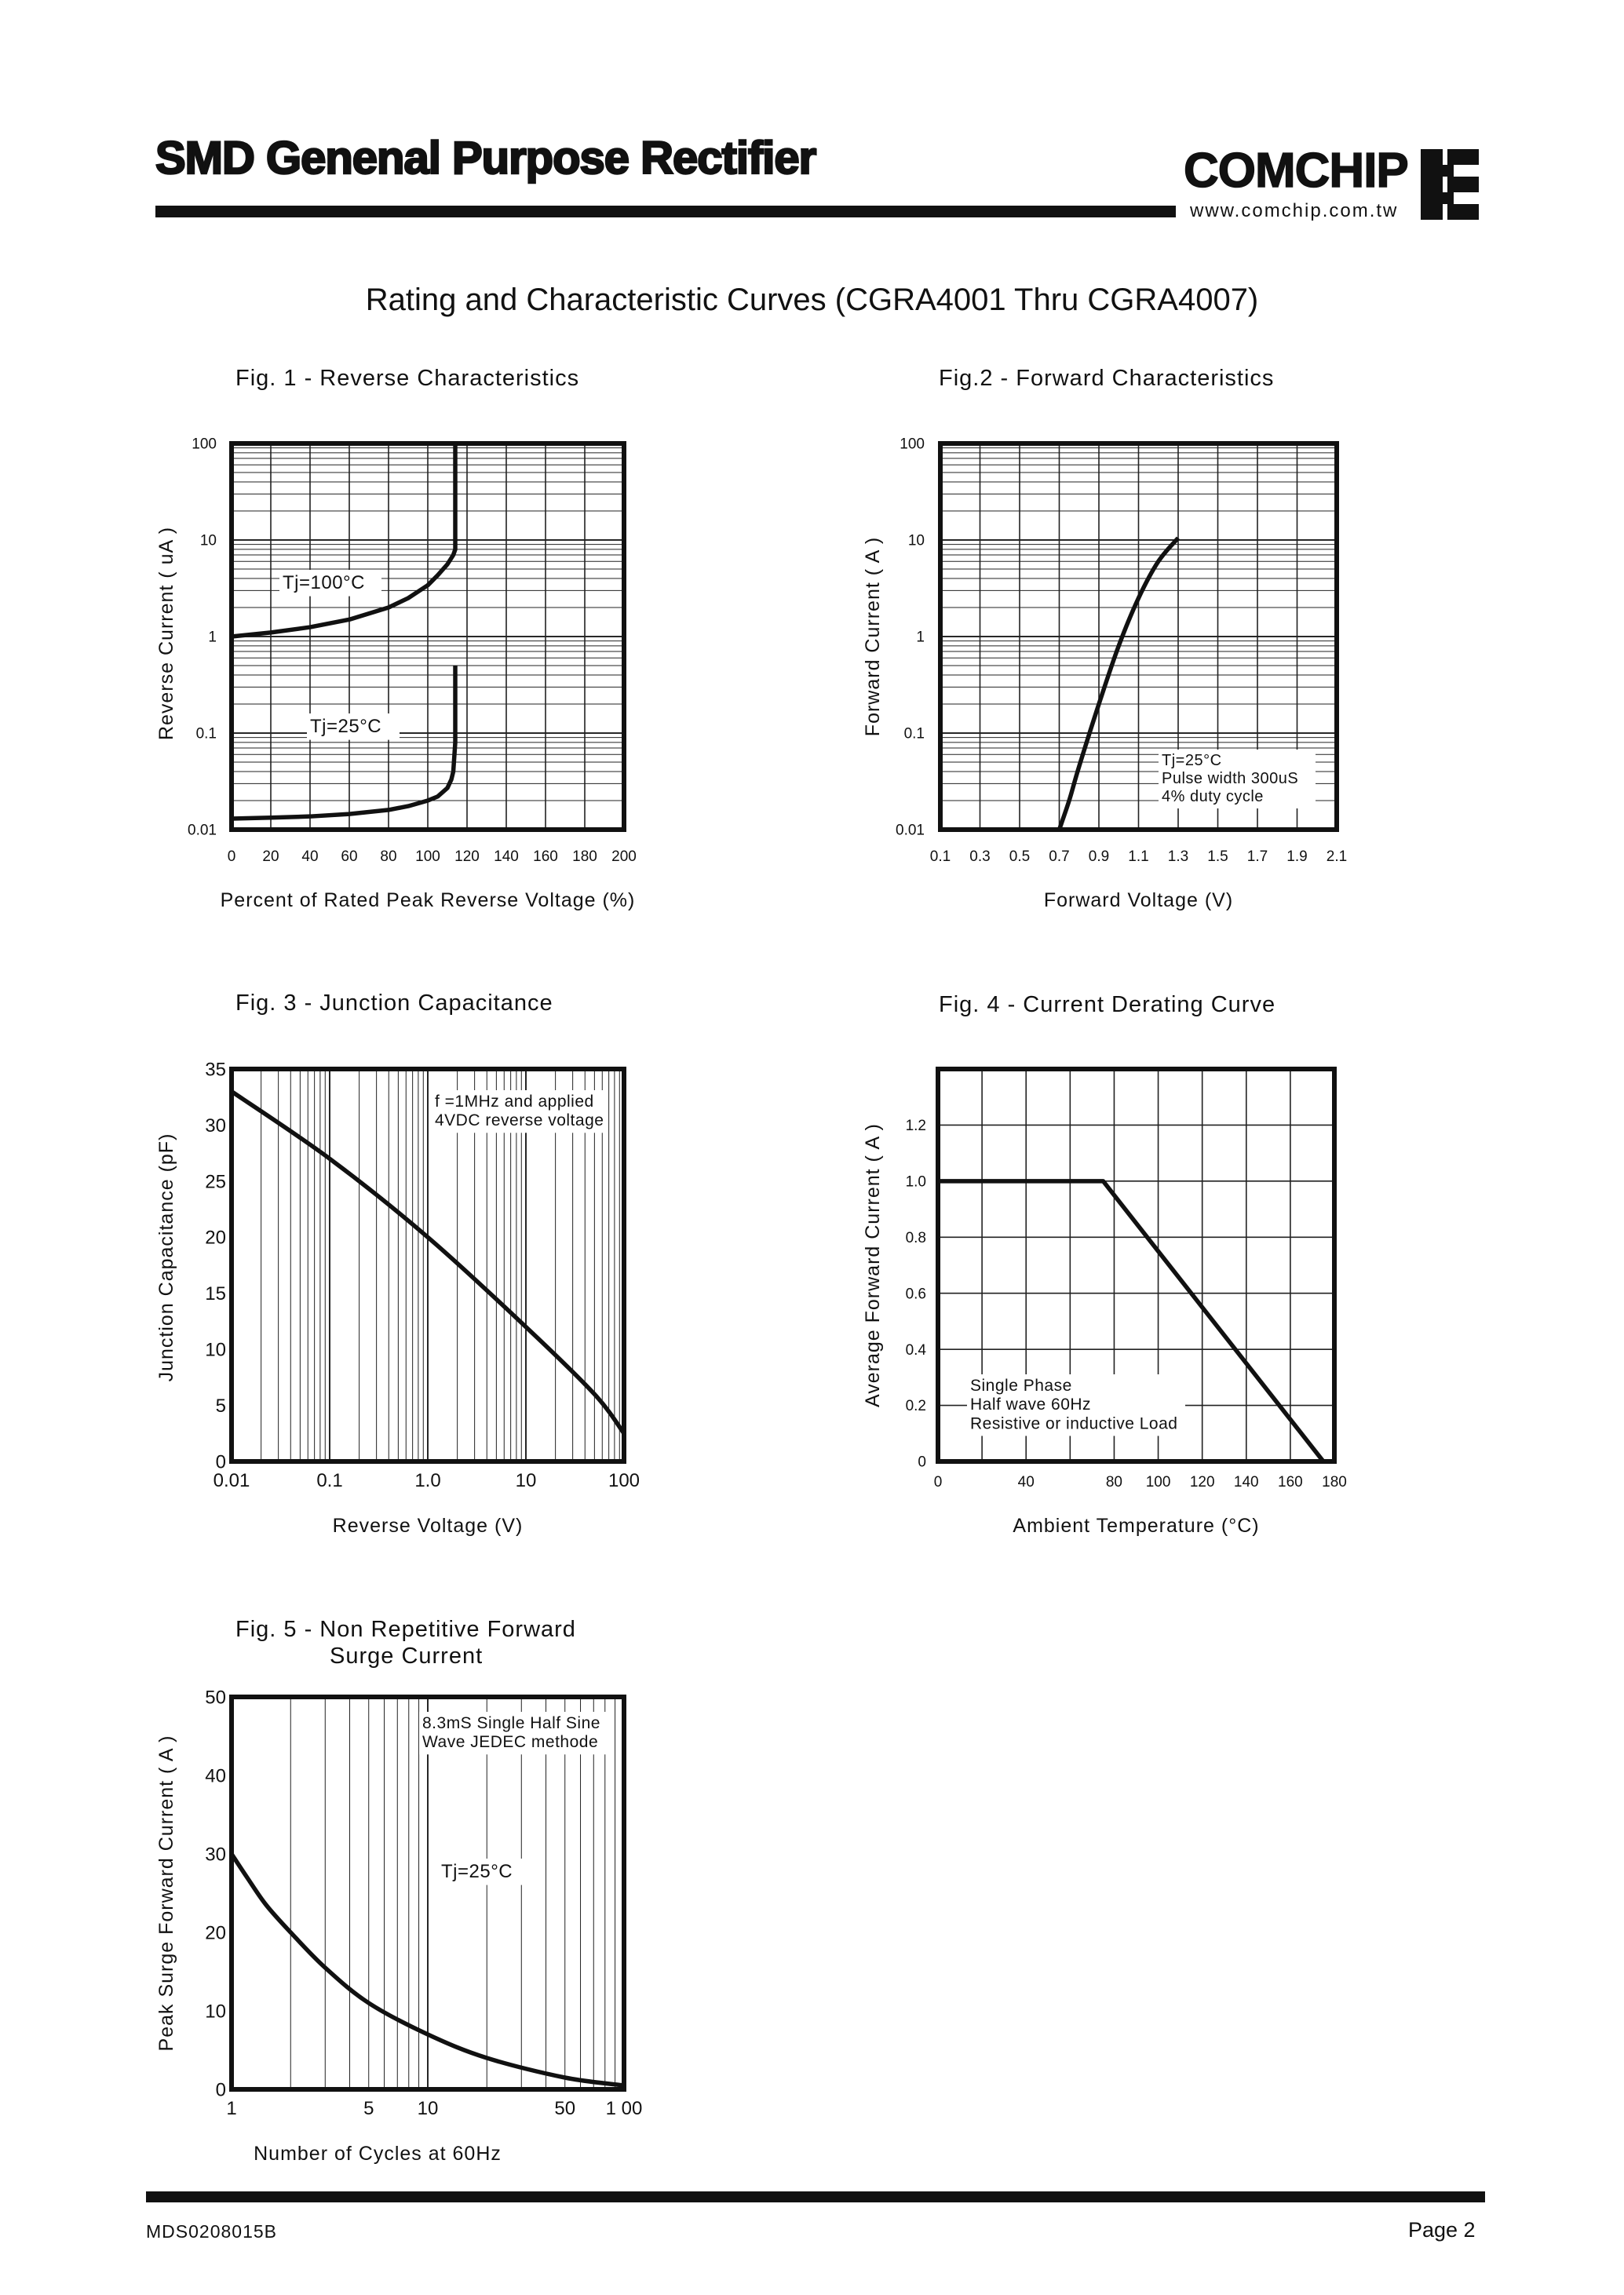 The width and height of the screenshot is (1624, 2295). What do you see at coordinates (1295, 211) in the screenshot?
I see `brand-url: www.comchip.com.tw` at bounding box center [1295, 211].